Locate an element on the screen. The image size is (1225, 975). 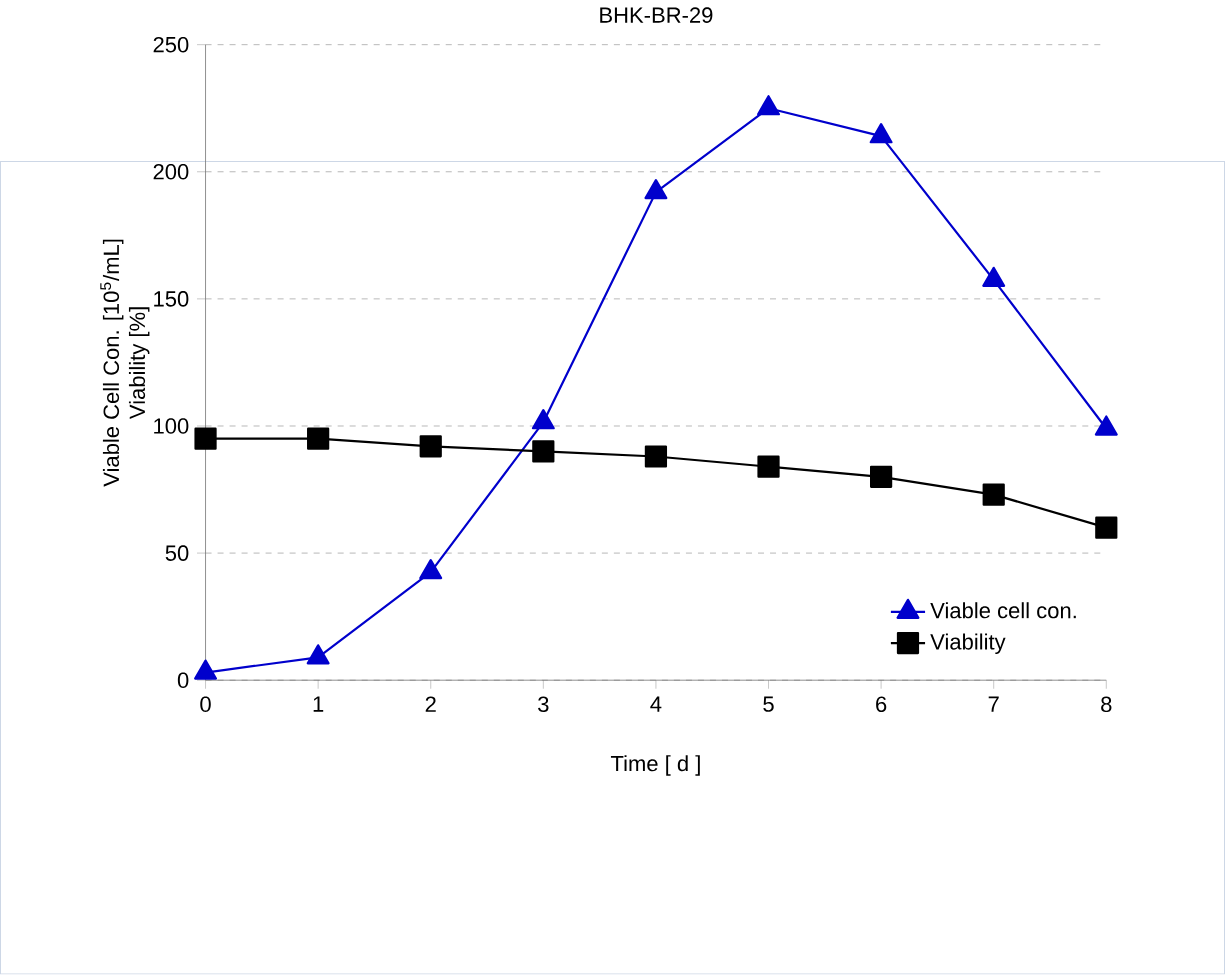
x-axis-title: Time [ d ] is located at coordinates (655, 765).